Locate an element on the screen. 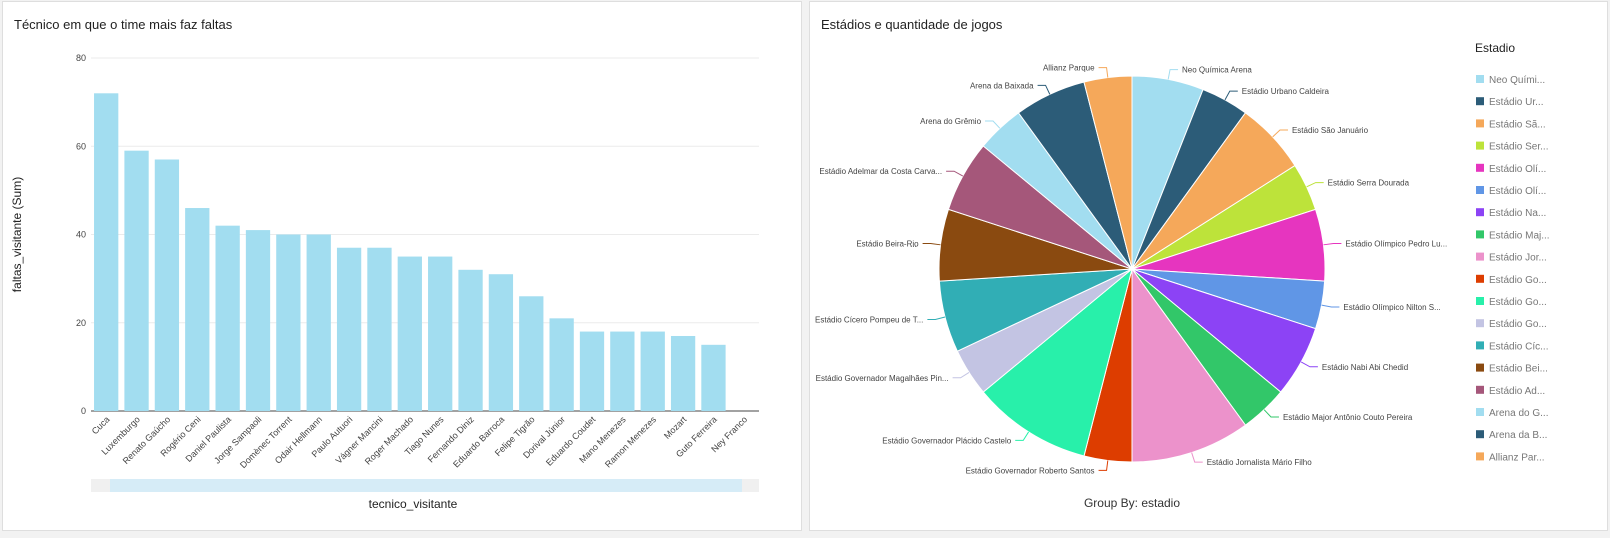 The height and width of the screenshot is (538, 1610). slice-label: Estádio Serra Dourada is located at coordinates (1369, 183).